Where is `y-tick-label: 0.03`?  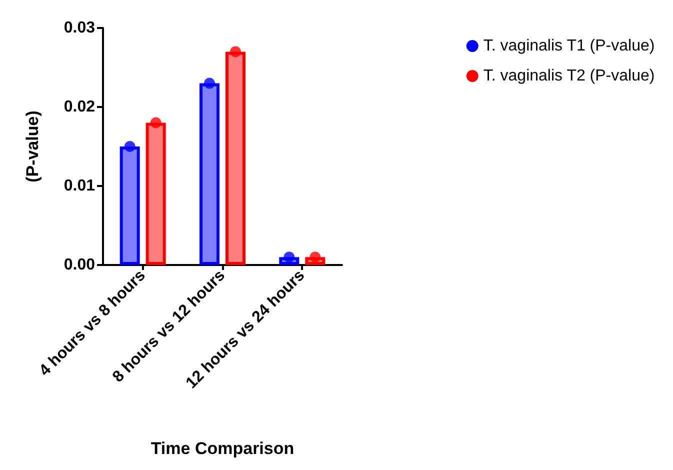 y-tick-label: 0.03 is located at coordinates (80, 28).